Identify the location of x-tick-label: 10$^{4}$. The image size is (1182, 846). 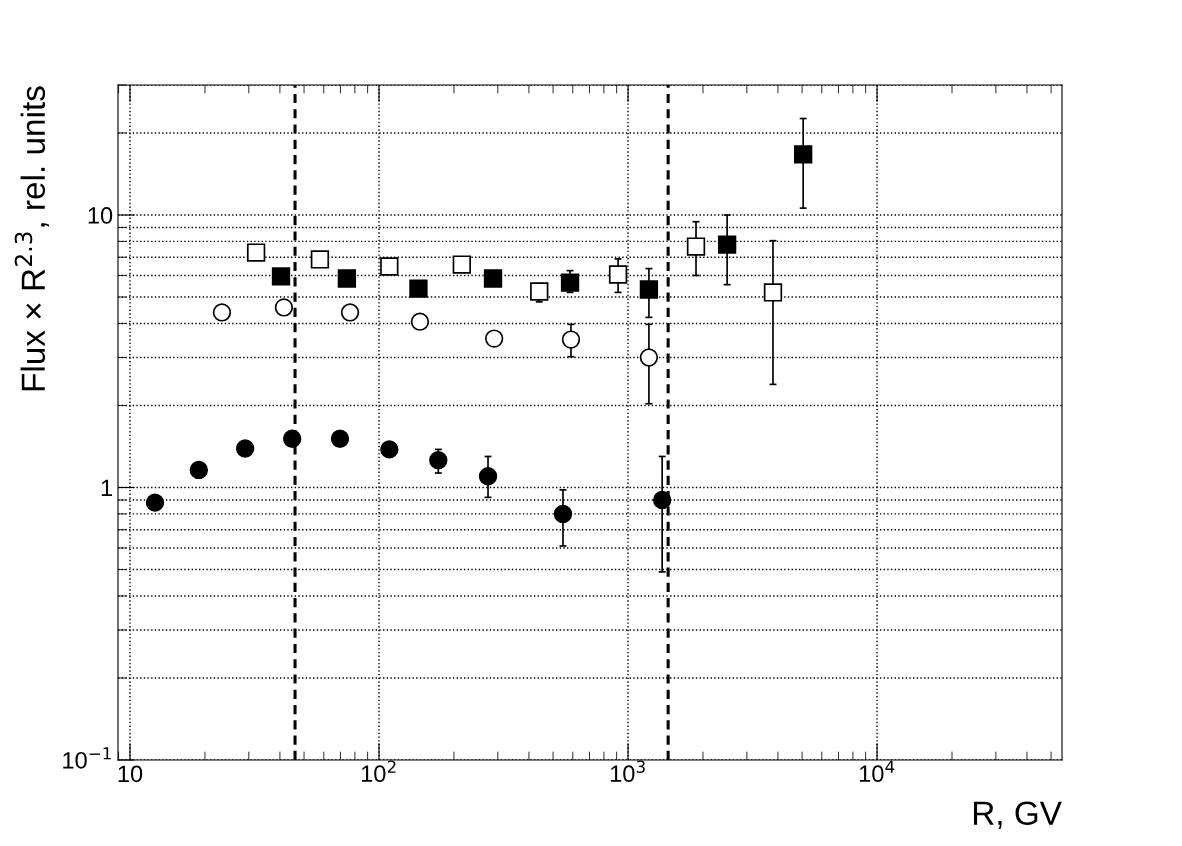
(877, 771).